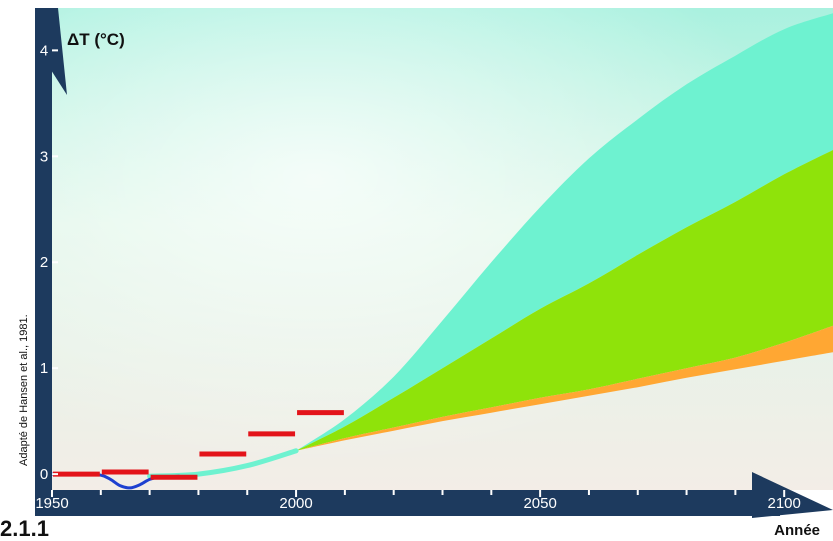 The image size is (833, 541). I want to click on credit-text: Adapté de Hansen et al., 1981., so click(24, 390).